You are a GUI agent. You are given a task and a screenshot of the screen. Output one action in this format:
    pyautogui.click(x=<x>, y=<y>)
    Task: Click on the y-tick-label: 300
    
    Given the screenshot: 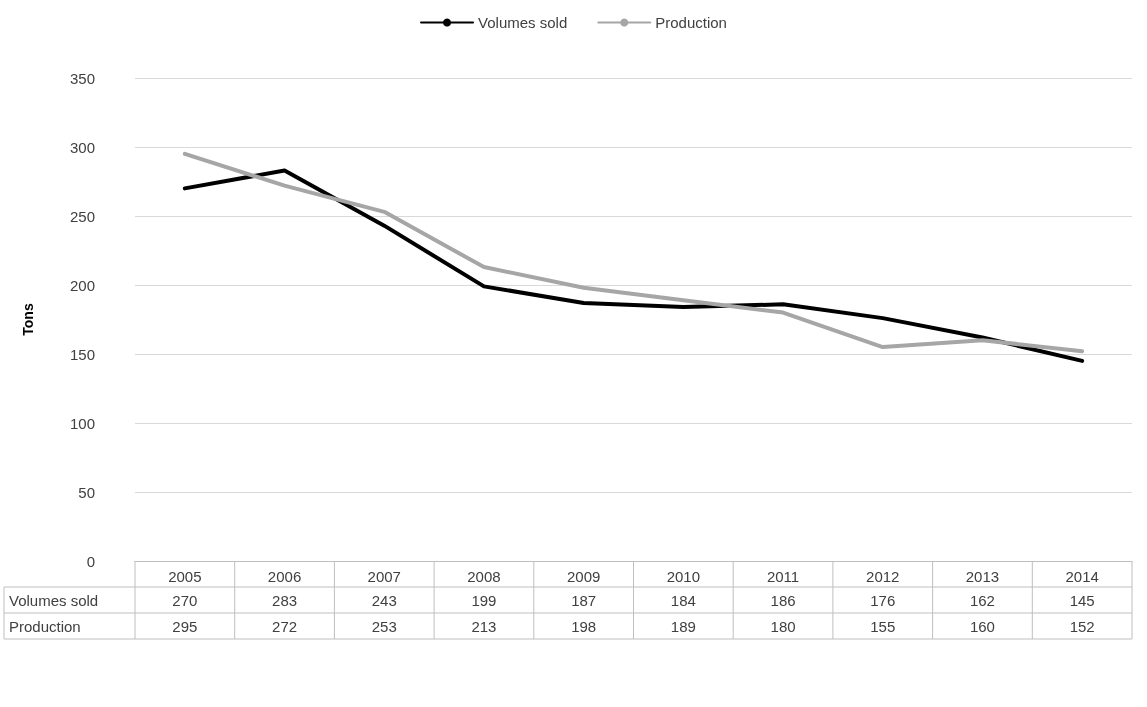 What is the action you would take?
    pyautogui.click(x=82, y=147)
    